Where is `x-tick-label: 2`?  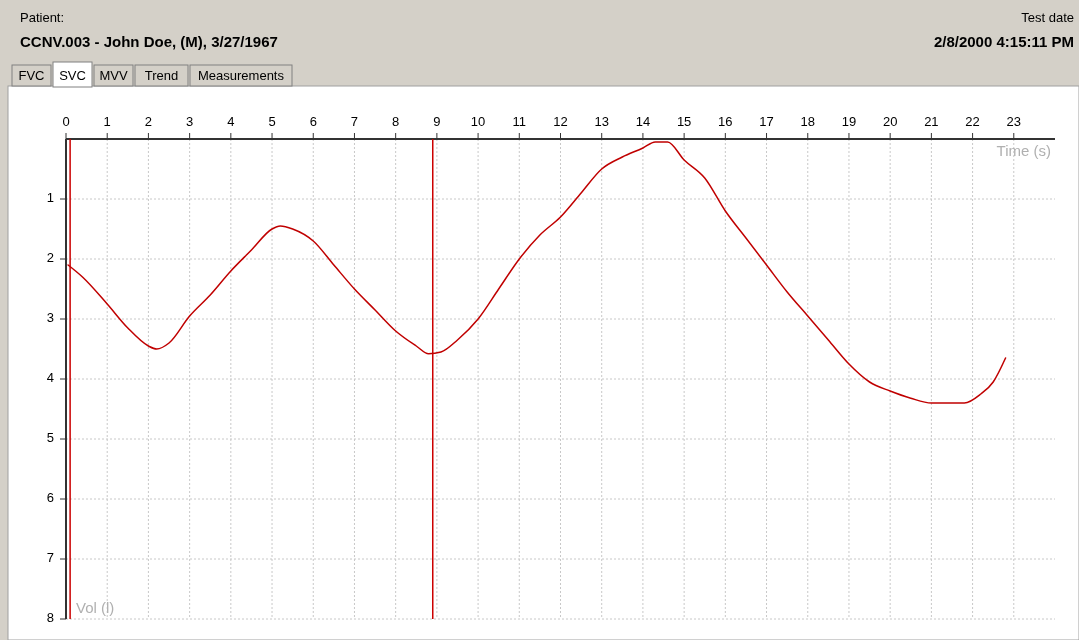 x-tick-label: 2 is located at coordinates (148, 121).